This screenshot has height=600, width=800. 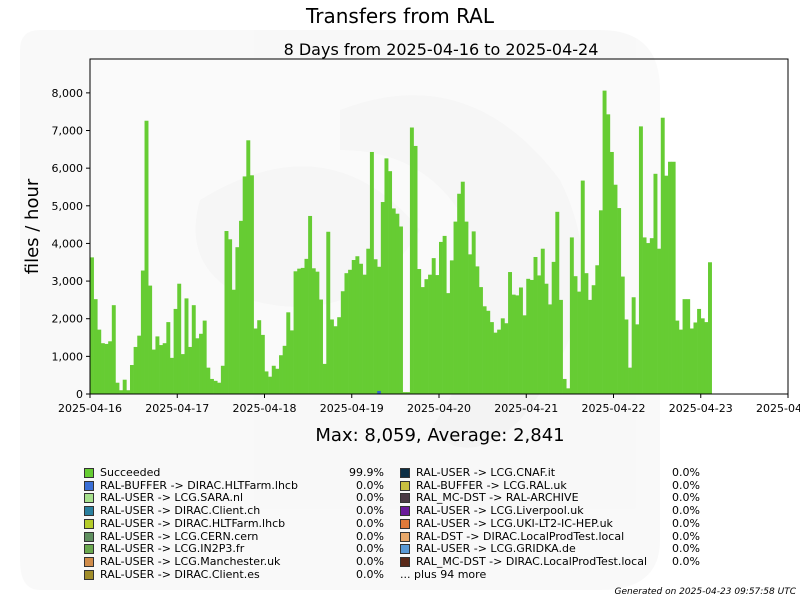 I want to click on legend-item: RAL-USER -> LCG.CERN.cern 0.0%, so click(x=234, y=536).